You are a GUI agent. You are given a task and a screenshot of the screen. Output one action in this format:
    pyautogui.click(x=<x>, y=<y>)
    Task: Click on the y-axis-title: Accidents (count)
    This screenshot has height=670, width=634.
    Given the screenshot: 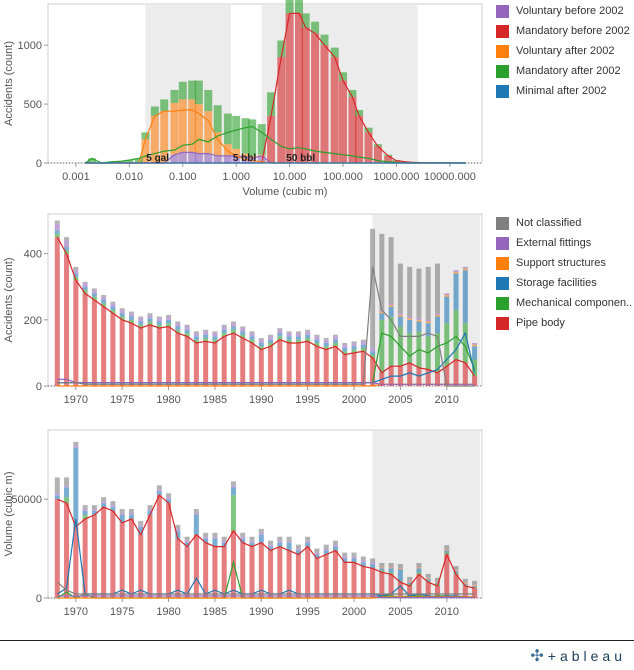 What is the action you would take?
    pyautogui.click(x=9, y=83)
    